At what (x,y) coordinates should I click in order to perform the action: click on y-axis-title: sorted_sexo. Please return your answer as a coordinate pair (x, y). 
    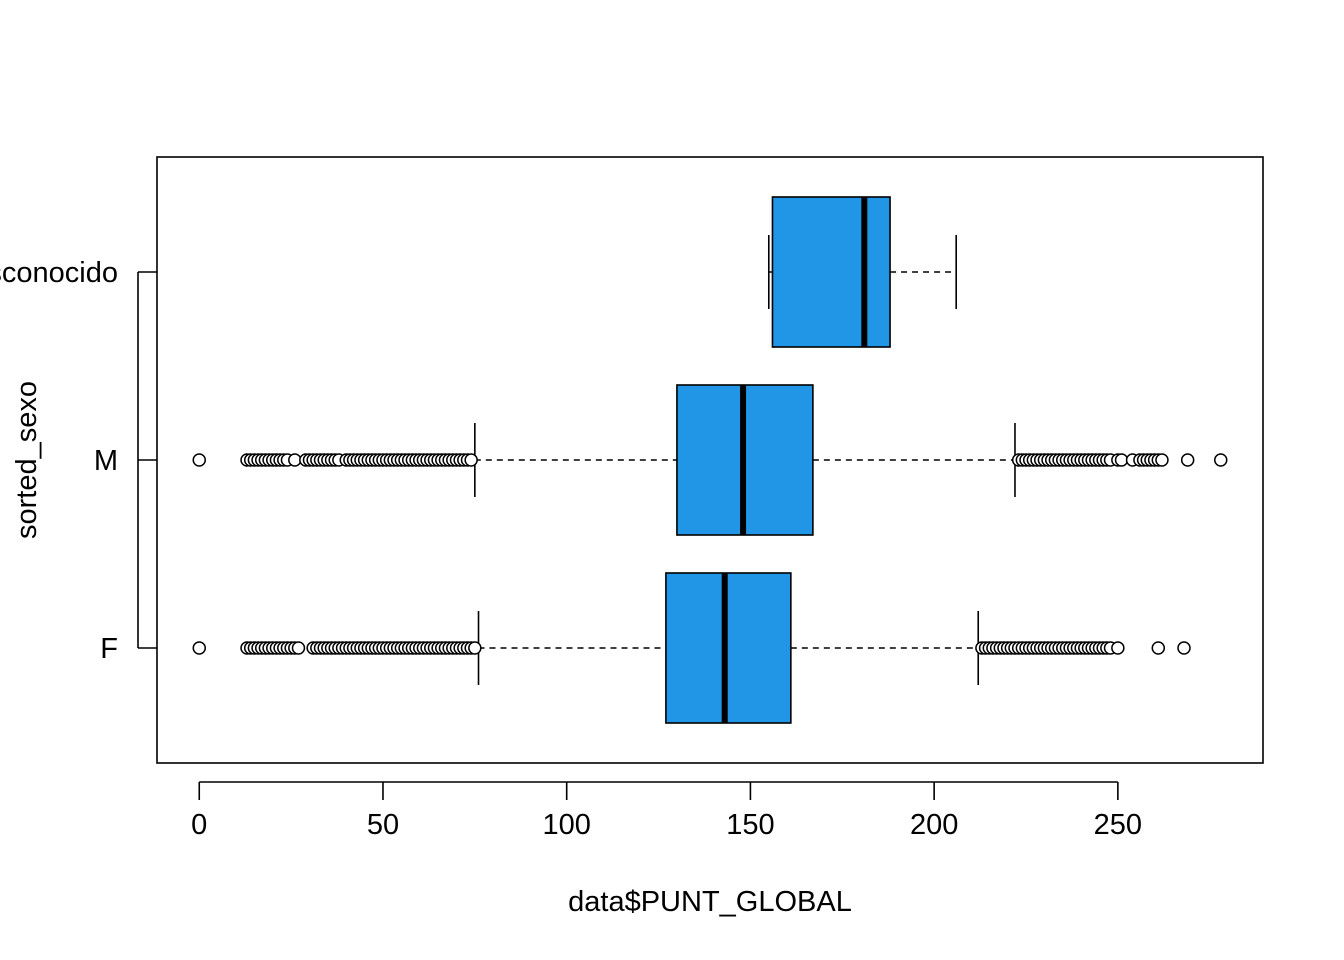
    Looking at the image, I should click on (27, 460).